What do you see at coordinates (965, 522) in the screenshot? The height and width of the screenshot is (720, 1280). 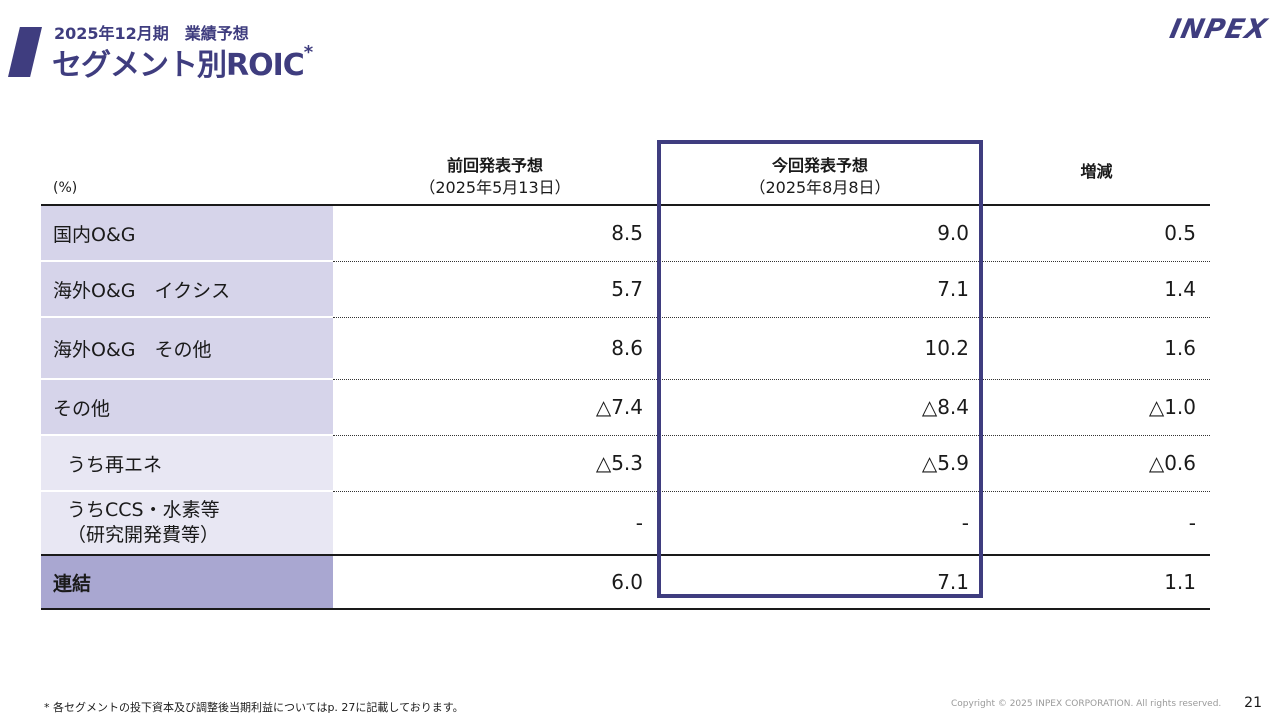 I see `cell-current: -` at bounding box center [965, 522].